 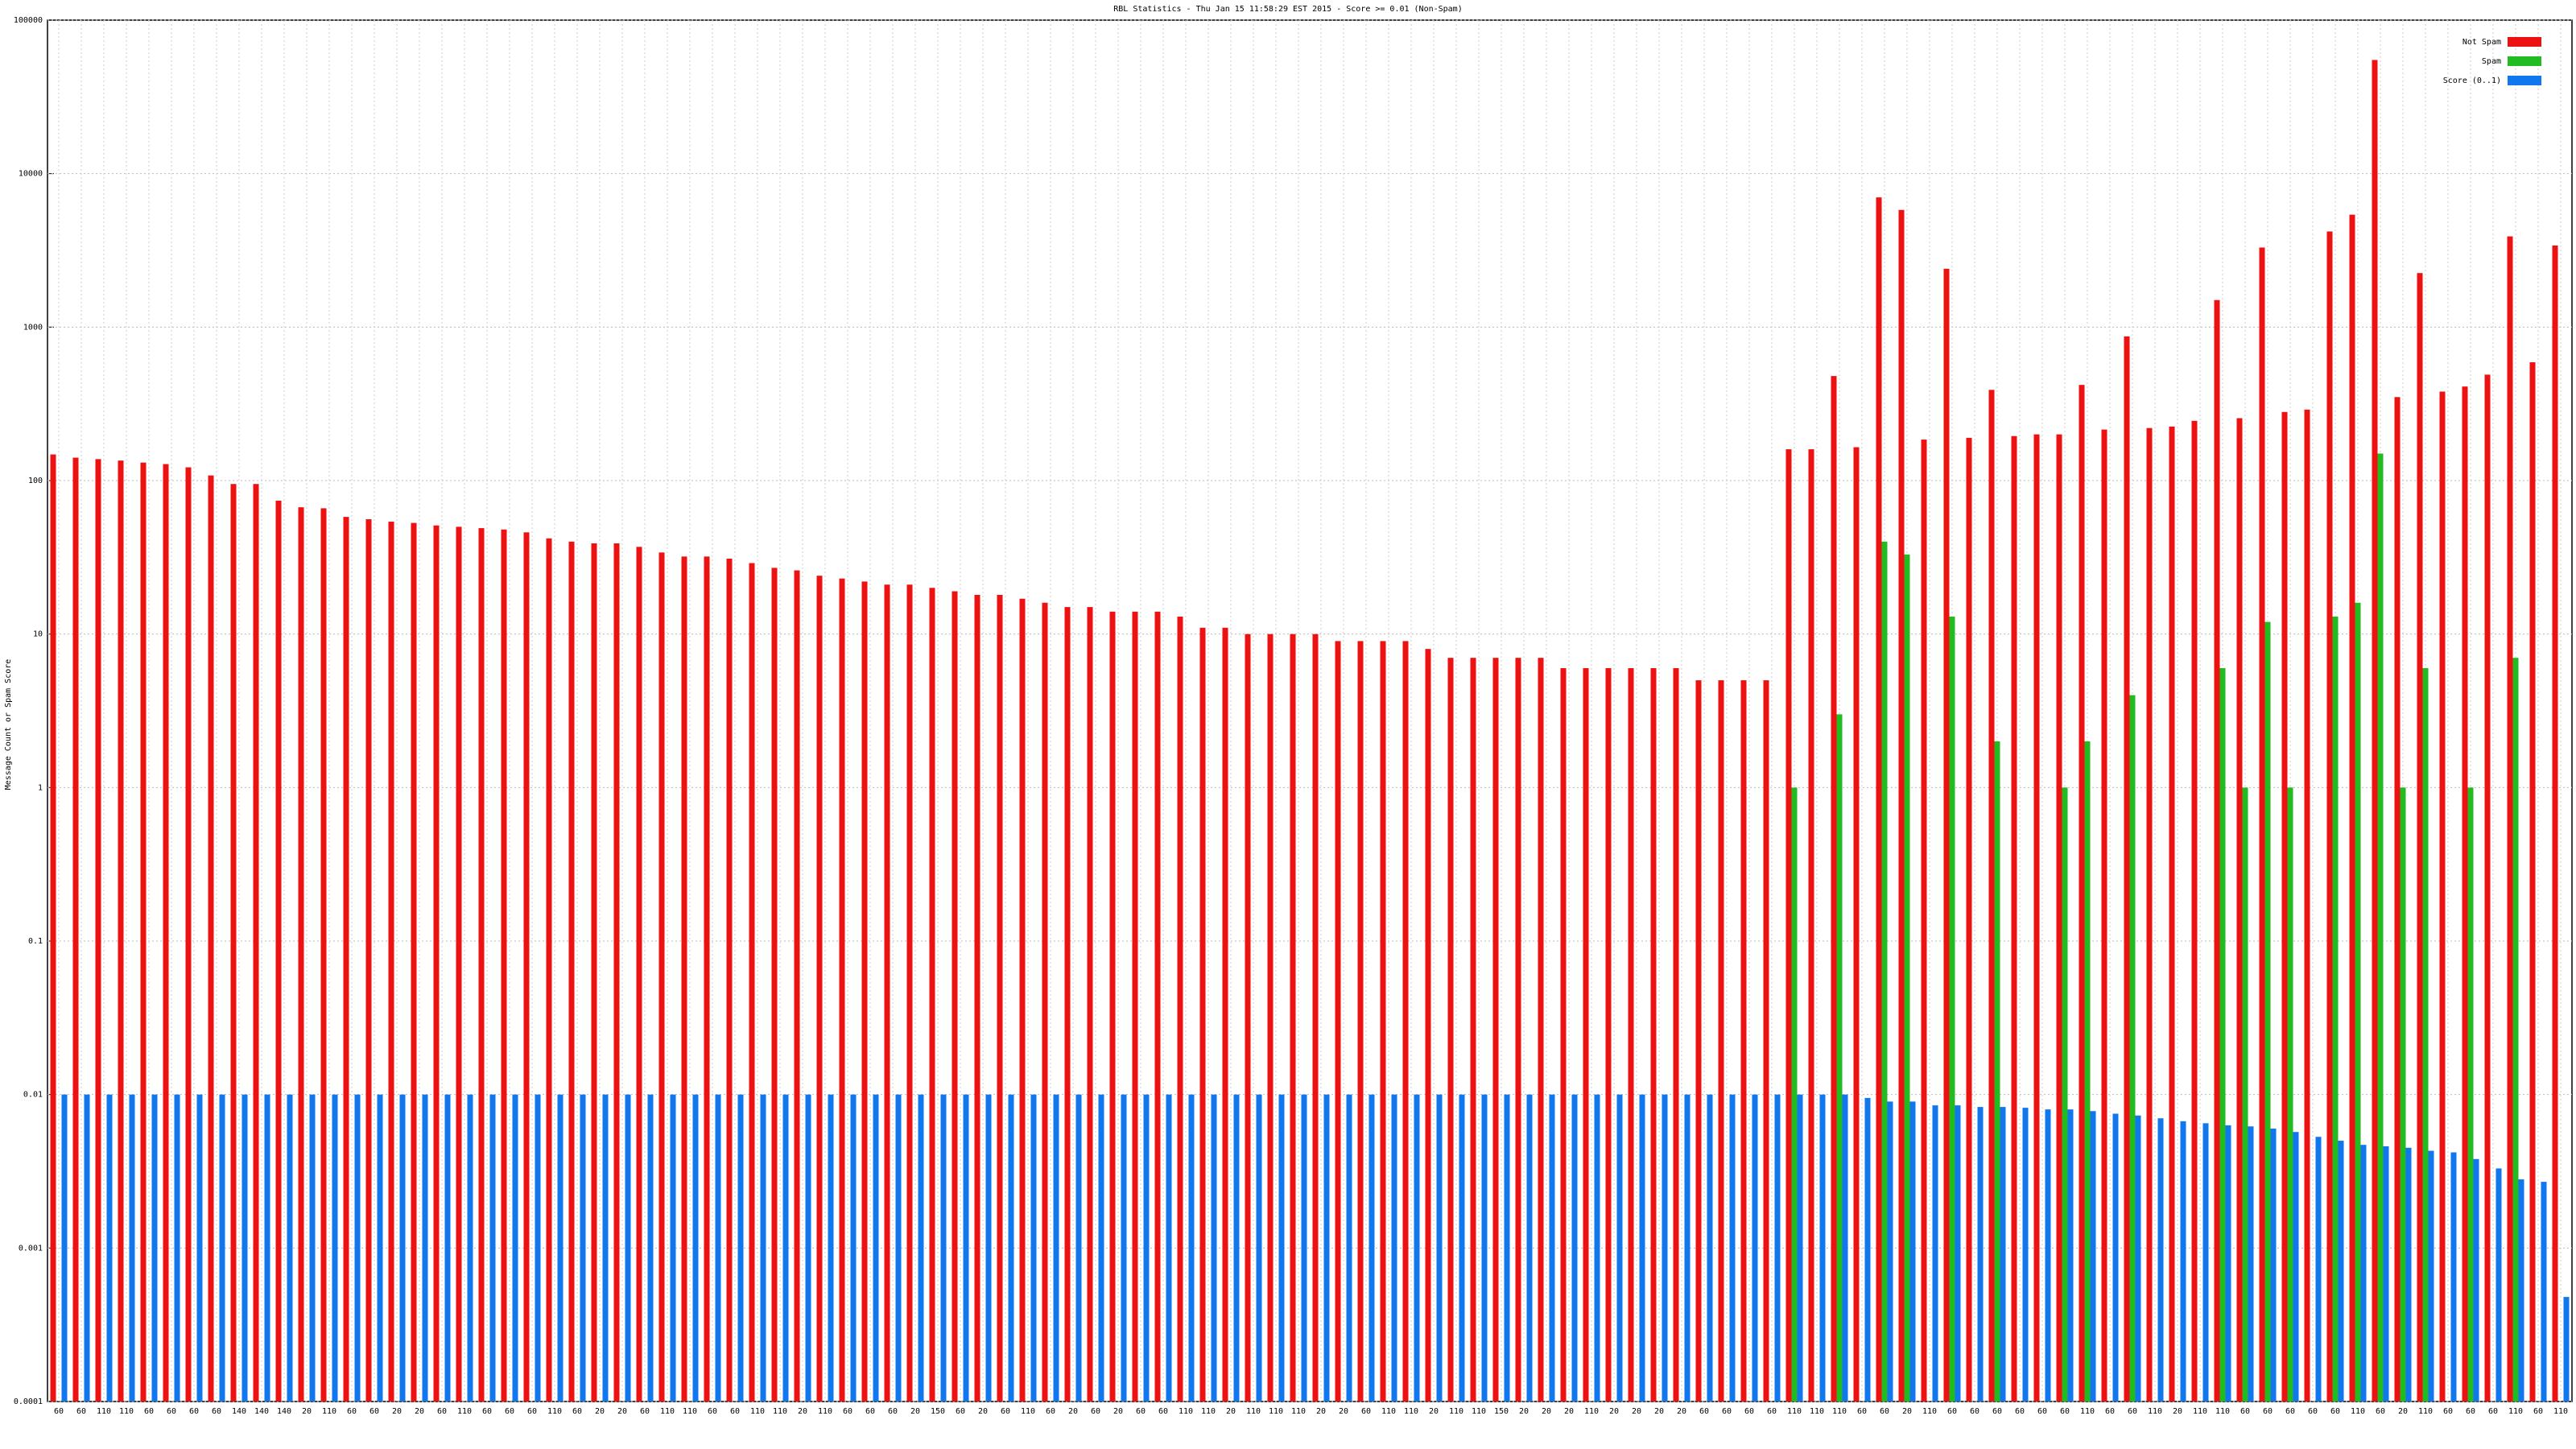 What do you see at coordinates (28, 1401) in the screenshot?
I see `y-tick-label: 0.0001` at bounding box center [28, 1401].